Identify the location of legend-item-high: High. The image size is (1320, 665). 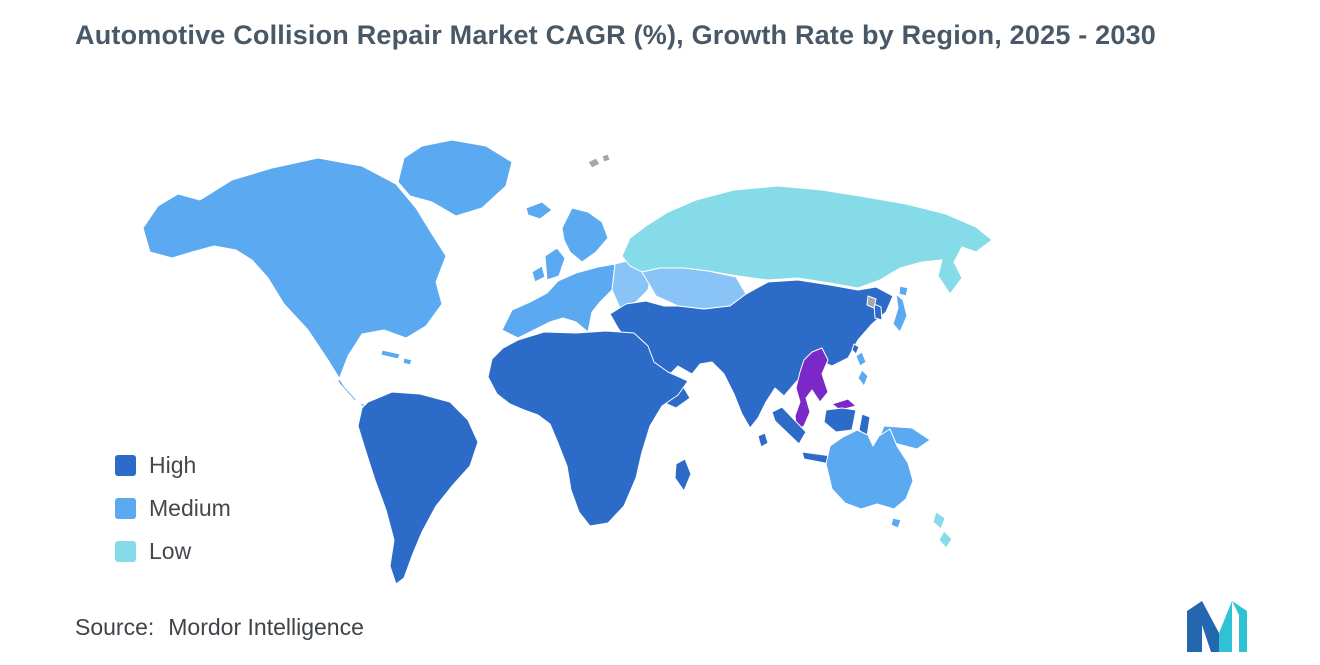
(173, 465).